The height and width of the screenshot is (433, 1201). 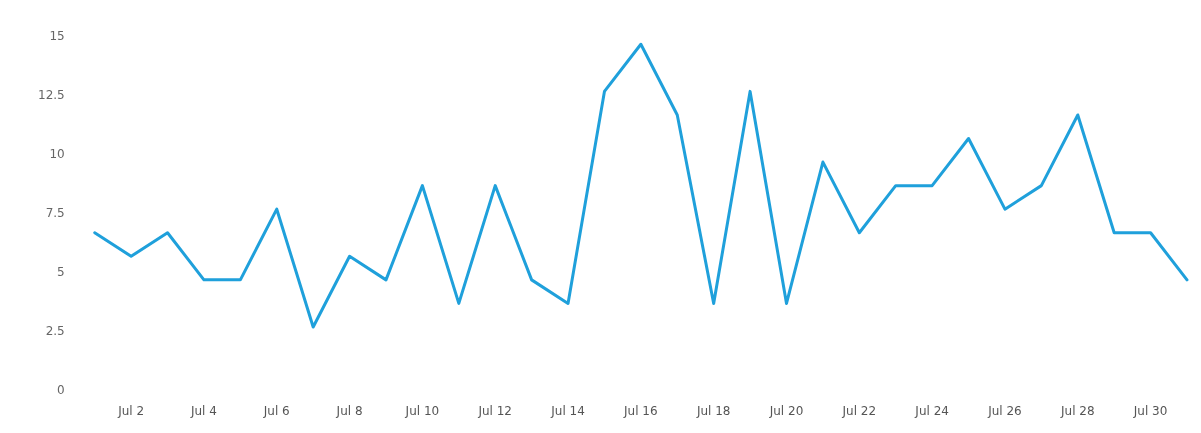 I want to click on x-tick-label: Jul 20, so click(x=786, y=410).